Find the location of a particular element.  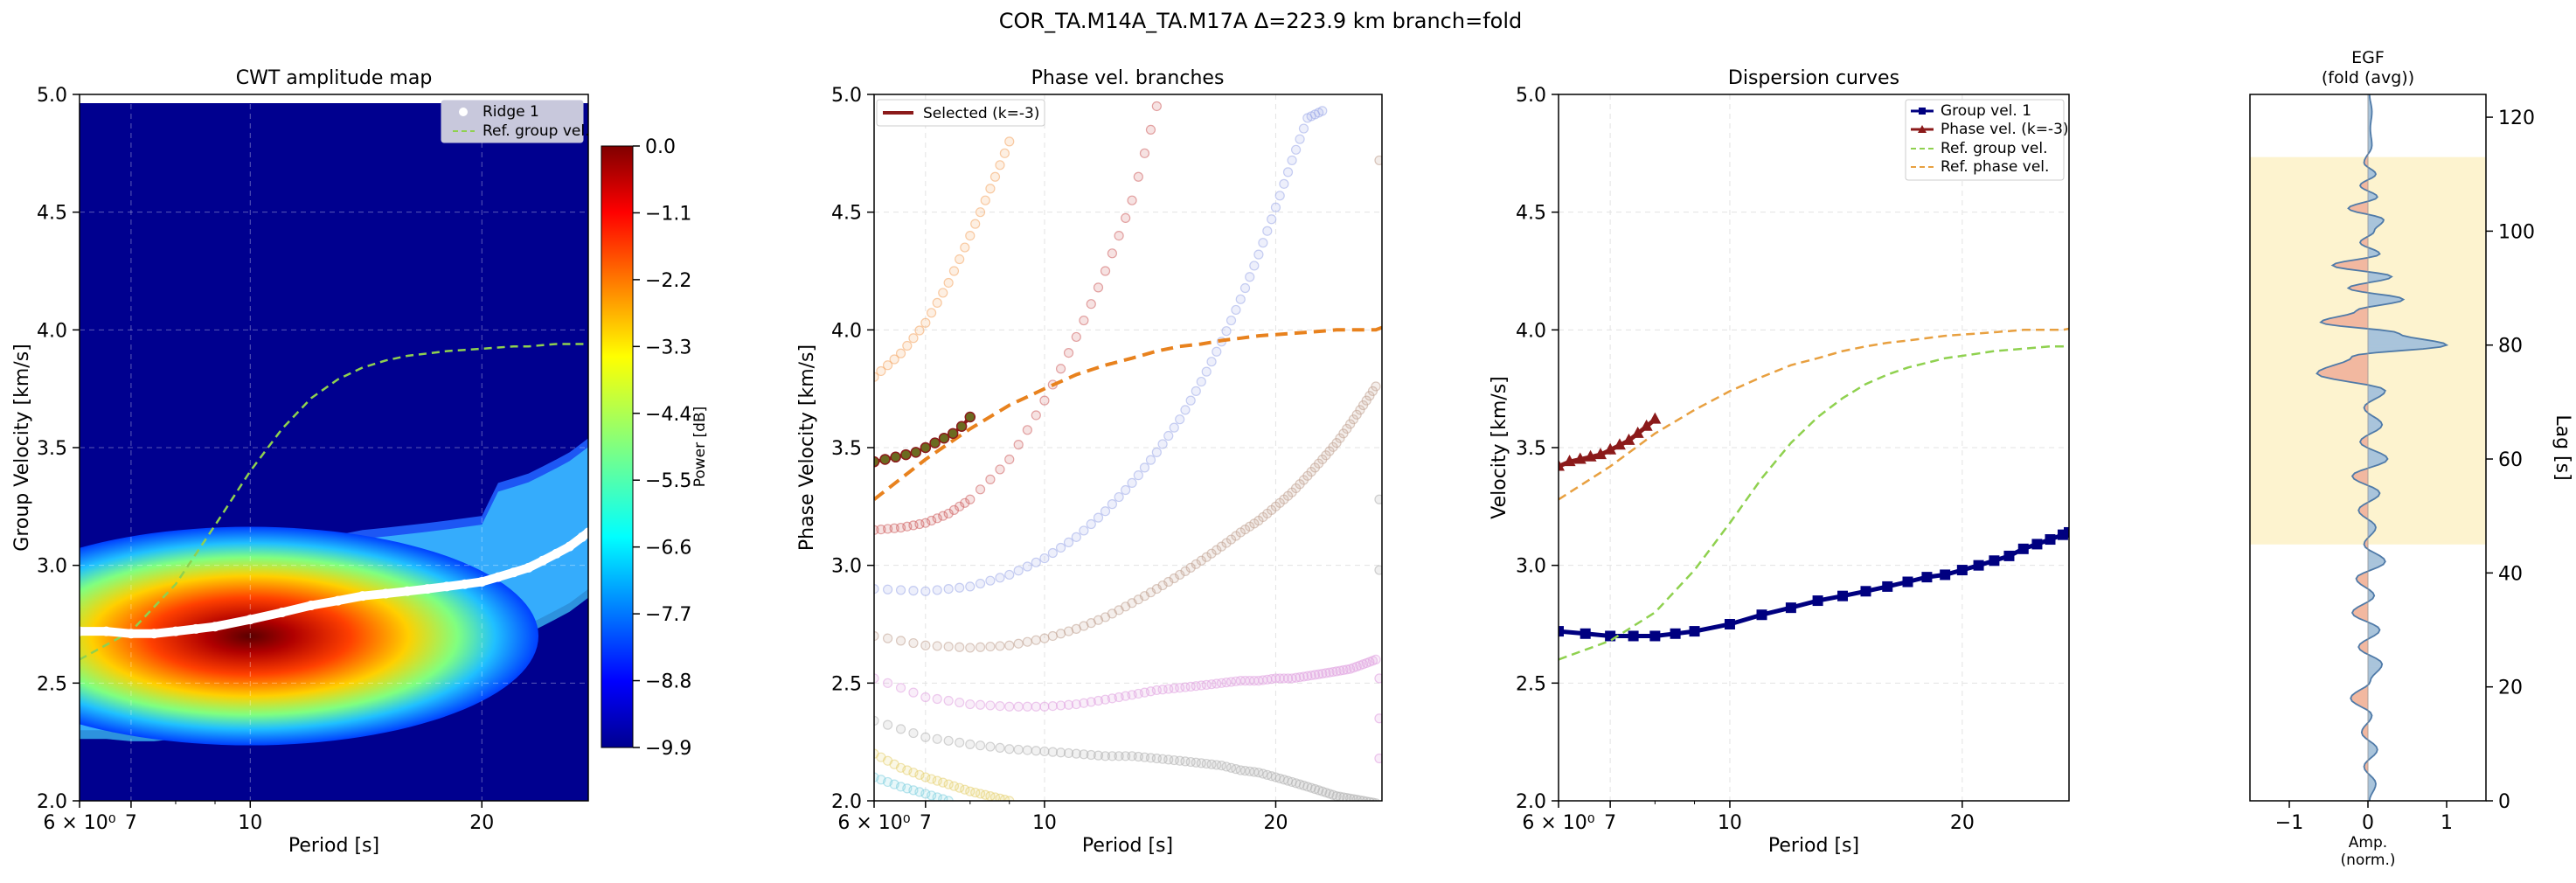

y-tick-label: 2.0 is located at coordinates (52, 802).